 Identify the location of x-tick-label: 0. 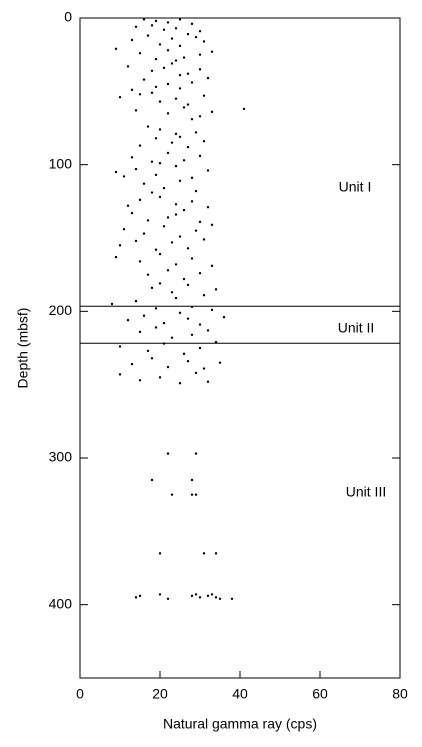
(80, 694).